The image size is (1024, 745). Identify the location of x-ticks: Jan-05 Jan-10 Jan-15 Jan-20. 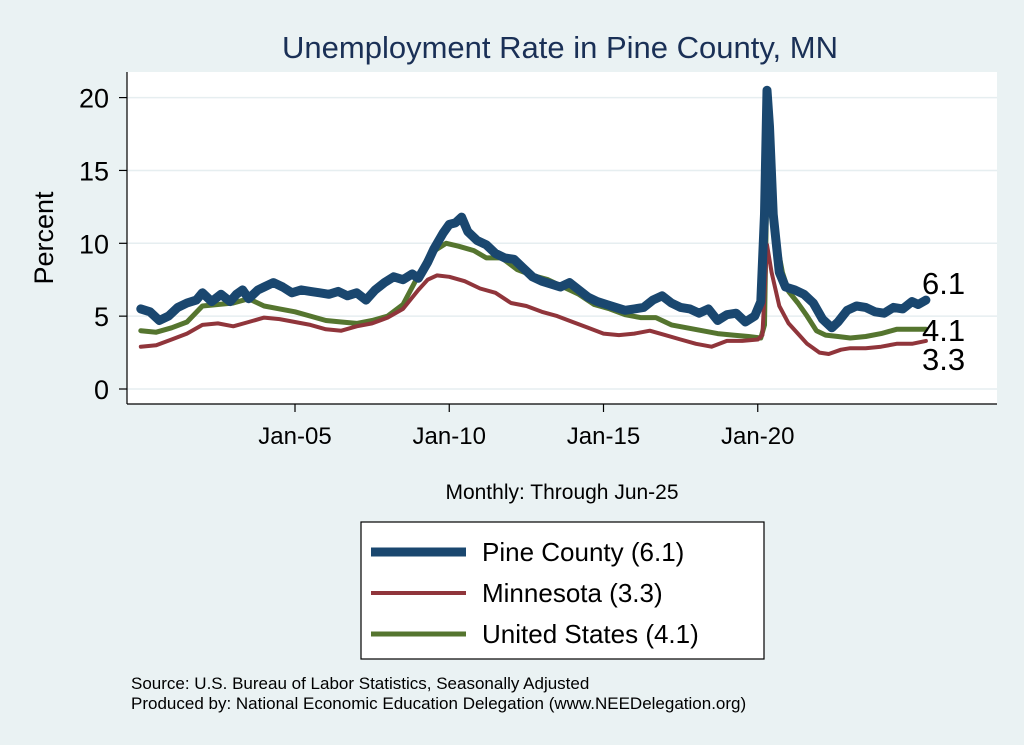
(526, 427).